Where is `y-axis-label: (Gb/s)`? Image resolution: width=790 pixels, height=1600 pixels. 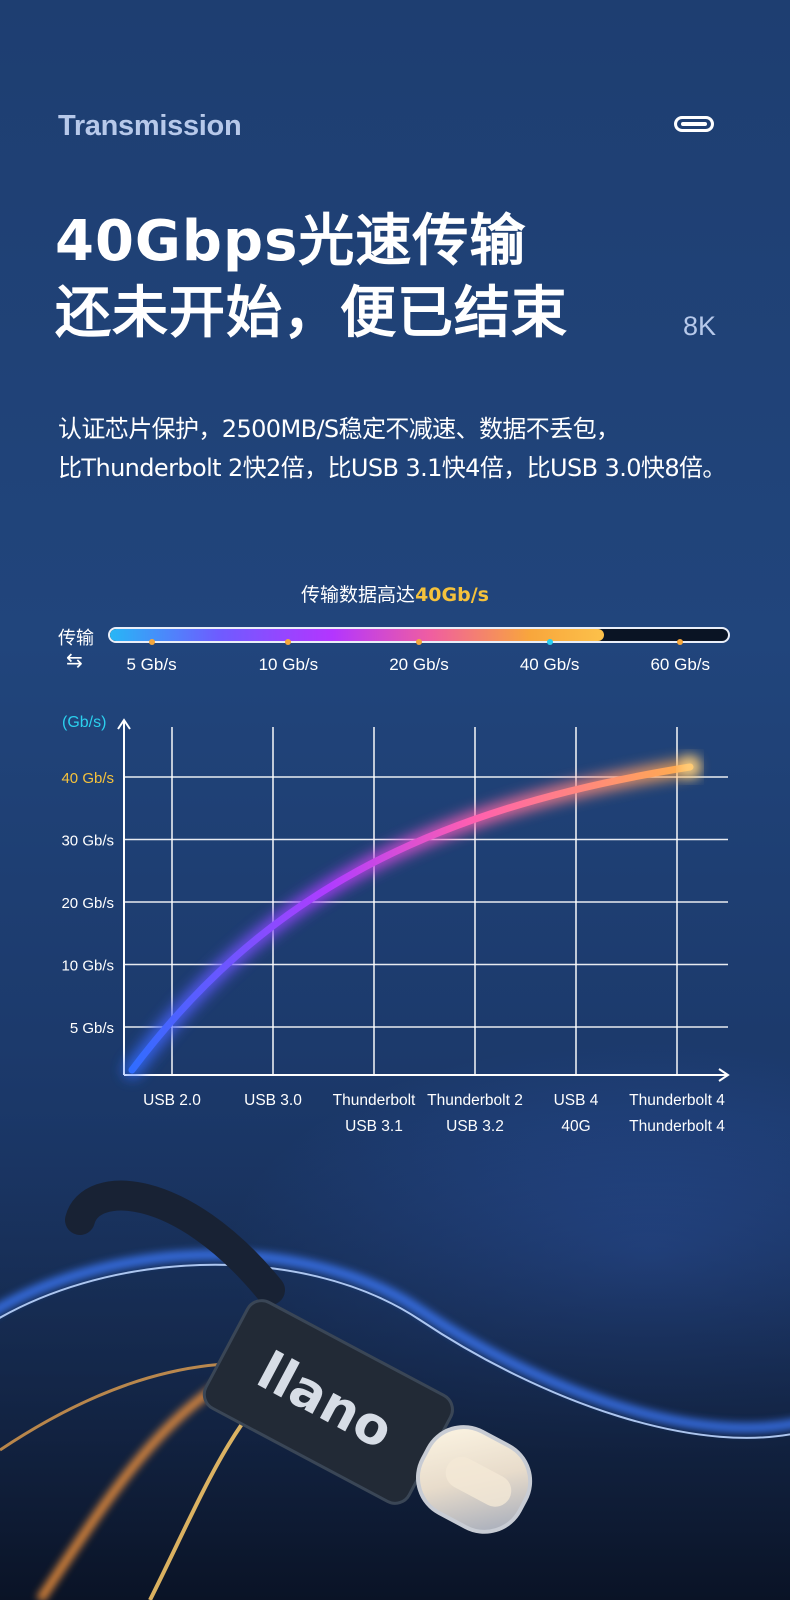
y-axis-label: (Gb/s) is located at coordinates (84, 722).